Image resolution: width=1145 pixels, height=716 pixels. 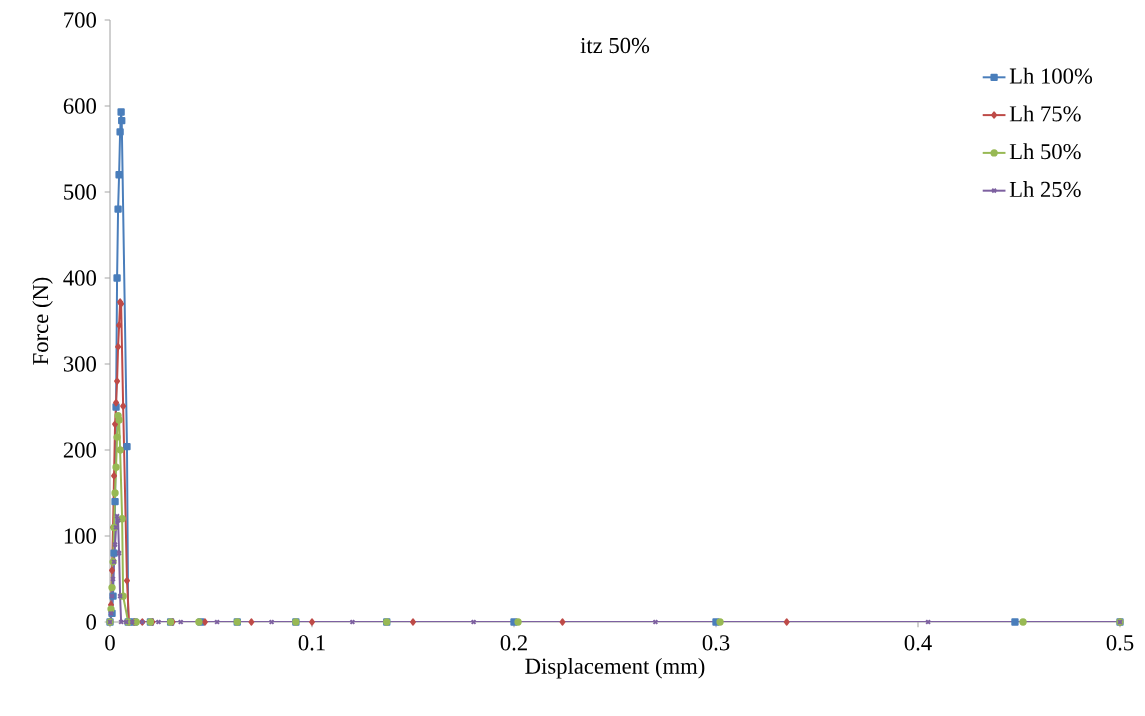 What do you see at coordinates (1051, 75) in the screenshot?
I see `legend-label: Lh 100%` at bounding box center [1051, 75].